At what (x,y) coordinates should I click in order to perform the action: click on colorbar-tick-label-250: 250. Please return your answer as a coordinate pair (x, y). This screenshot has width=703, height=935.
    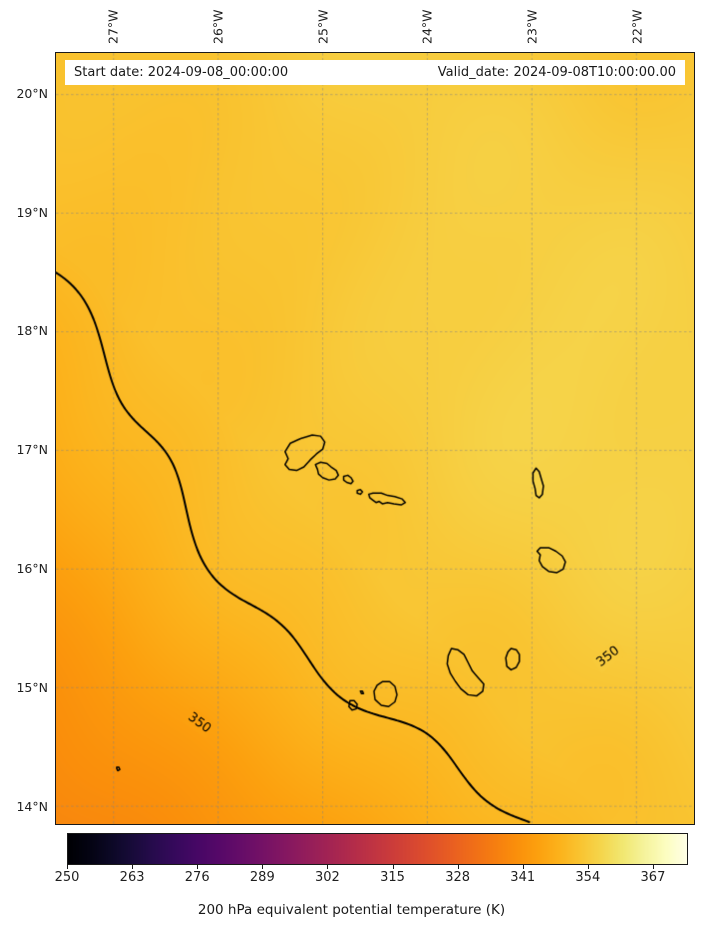
    Looking at the image, I should click on (67, 877).